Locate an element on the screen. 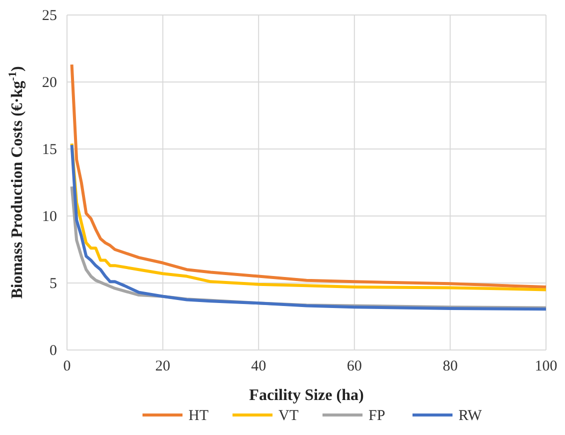  x-tick-label: 80 is located at coordinates (450, 366).